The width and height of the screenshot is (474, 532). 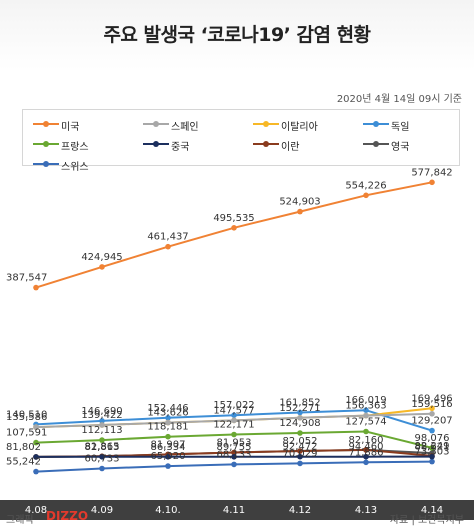 I want to click on legend-label: 영국, so click(x=400, y=147).